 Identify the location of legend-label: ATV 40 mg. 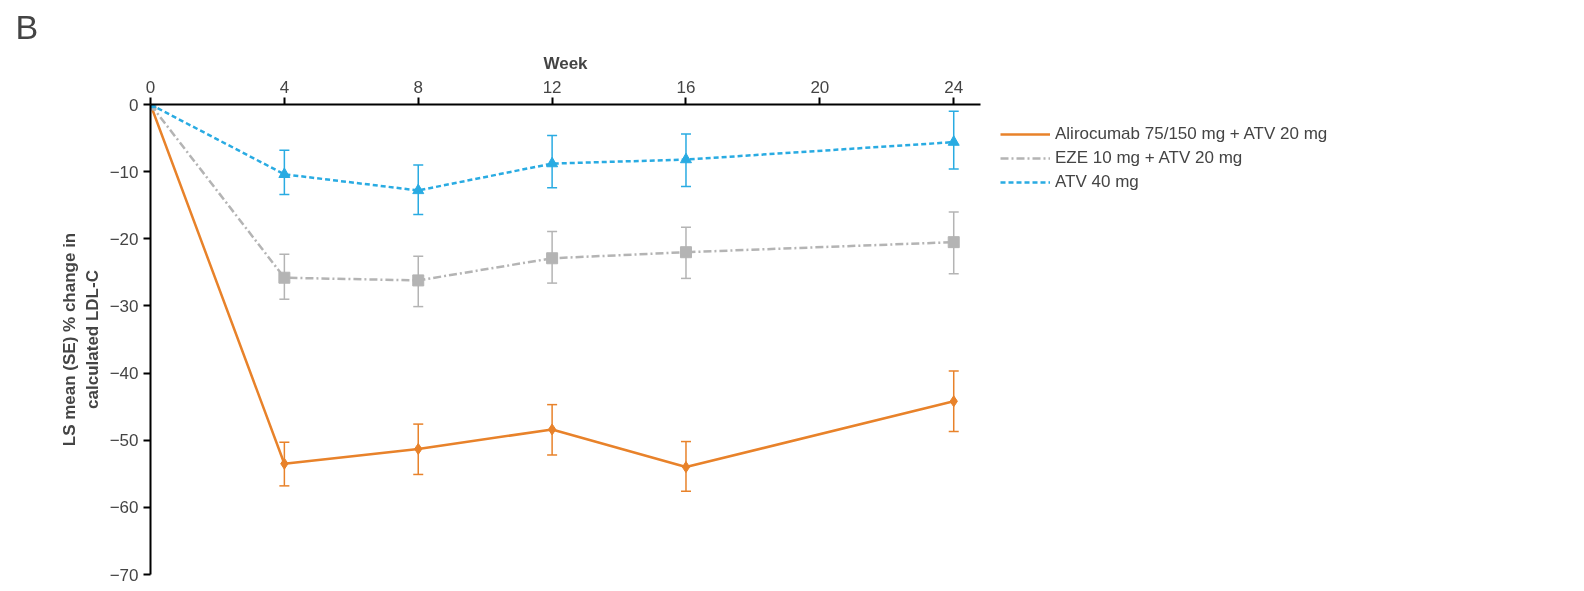
(1097, 182).